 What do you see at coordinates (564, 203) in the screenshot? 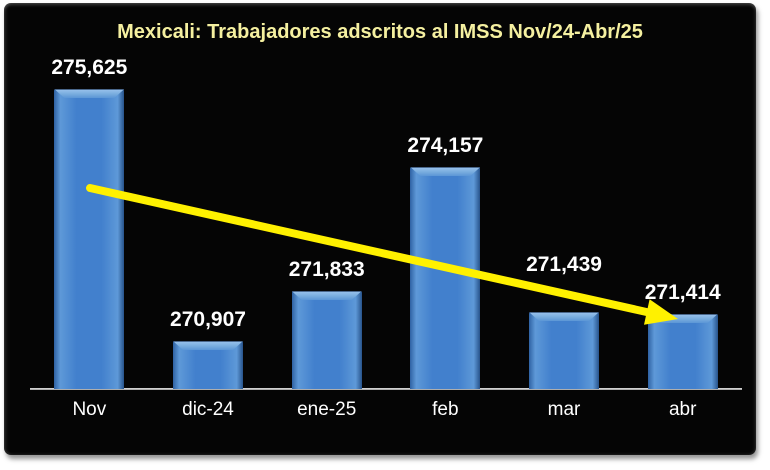
I see `bar-group: 271,439` at bounding box center [564, 203].